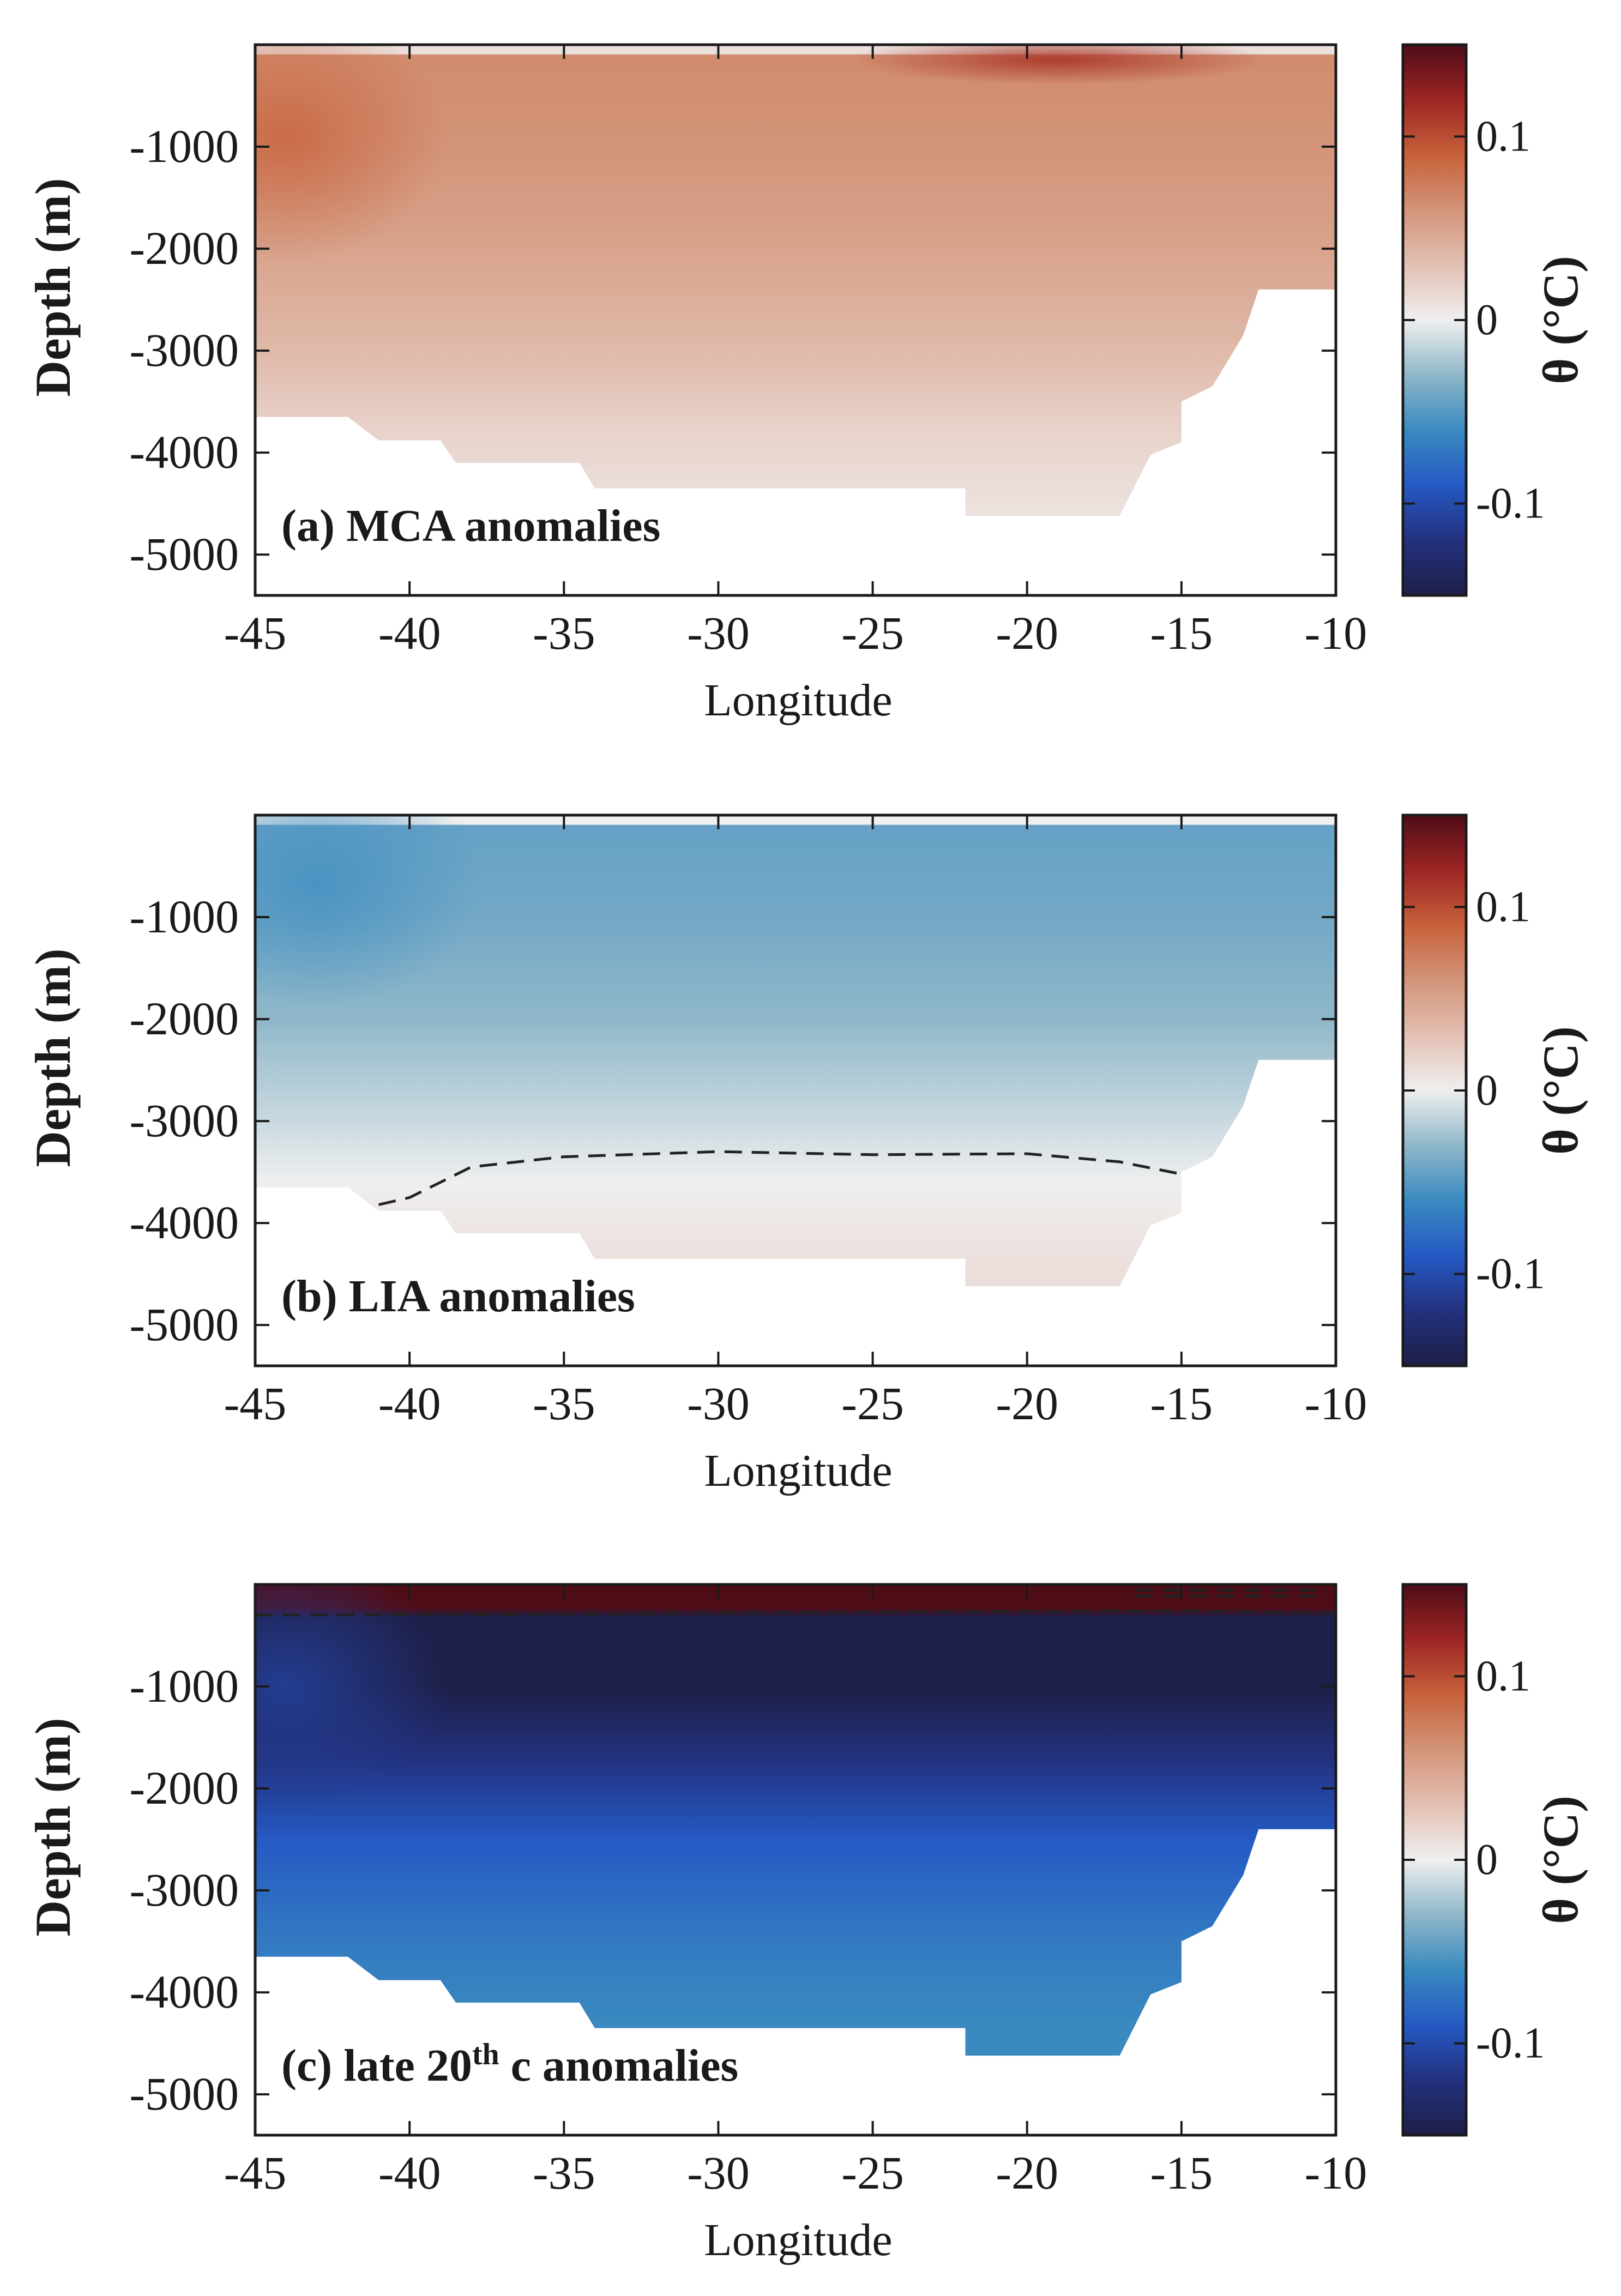 This screenshot has height=2296, width=1621. Describe the element at coordinates (458, 1297) in the screenshot. I see `panel-label: (b) LIA anomalies` at that location.